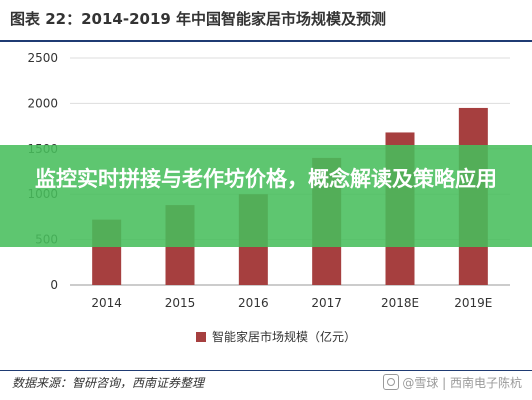  I want to click on x-tick-label: 2018E, so click(400, 303).